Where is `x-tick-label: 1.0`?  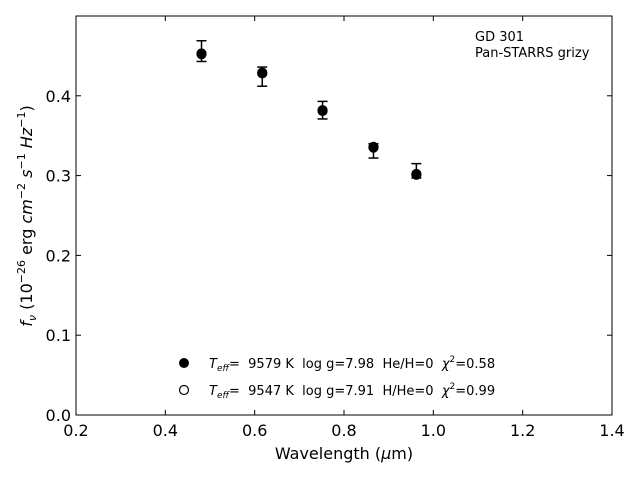
x-tick-label: 1.0 is located at coordinates (433, 430).